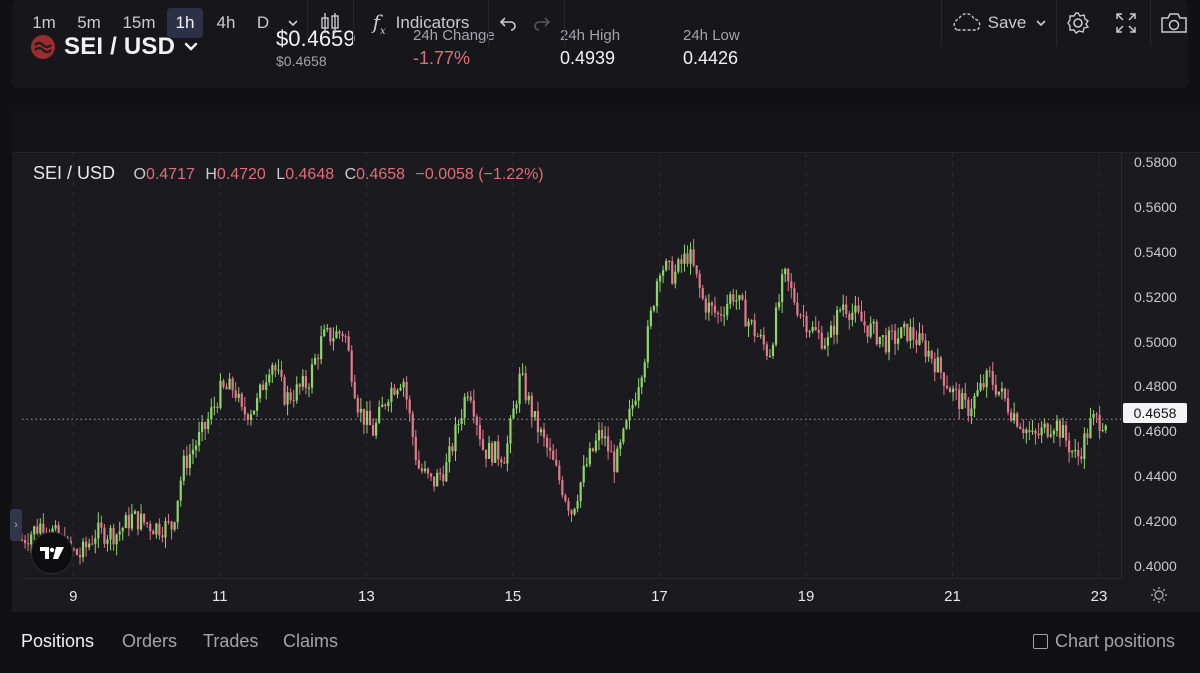 The height and width of the screenshot is (673, 1200). Describe the element at coordinates (454, 35) in the screenshot. I see `stat-label: 24h Change` at that location.